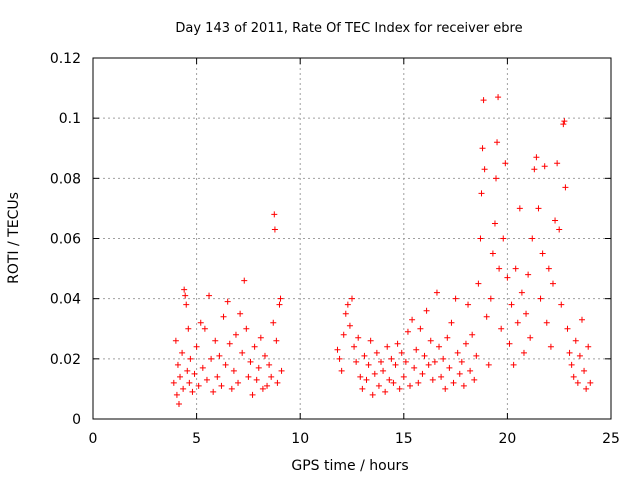 The height and width of the screenshot is (480, 640). Describe the element at coordinates (196, 439) in the screenshot. I see `x-tick-label: 5` at that location.